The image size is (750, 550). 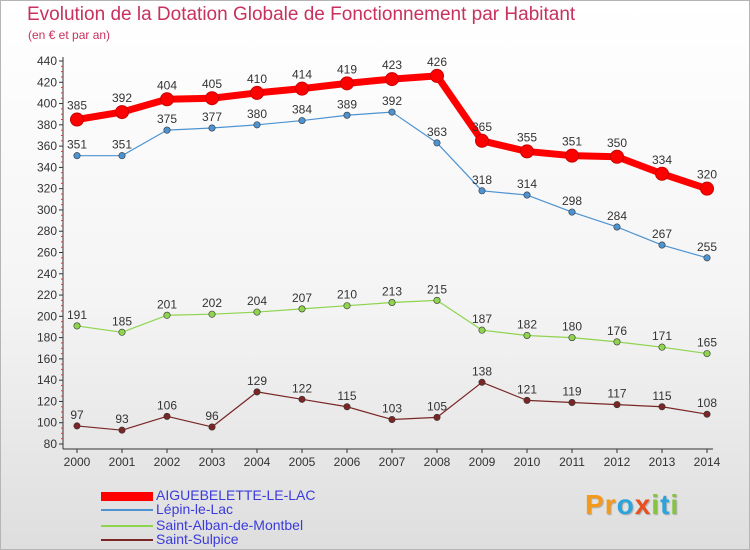 I want to click on y-tick-label: 420, so click(x=47, y=82).